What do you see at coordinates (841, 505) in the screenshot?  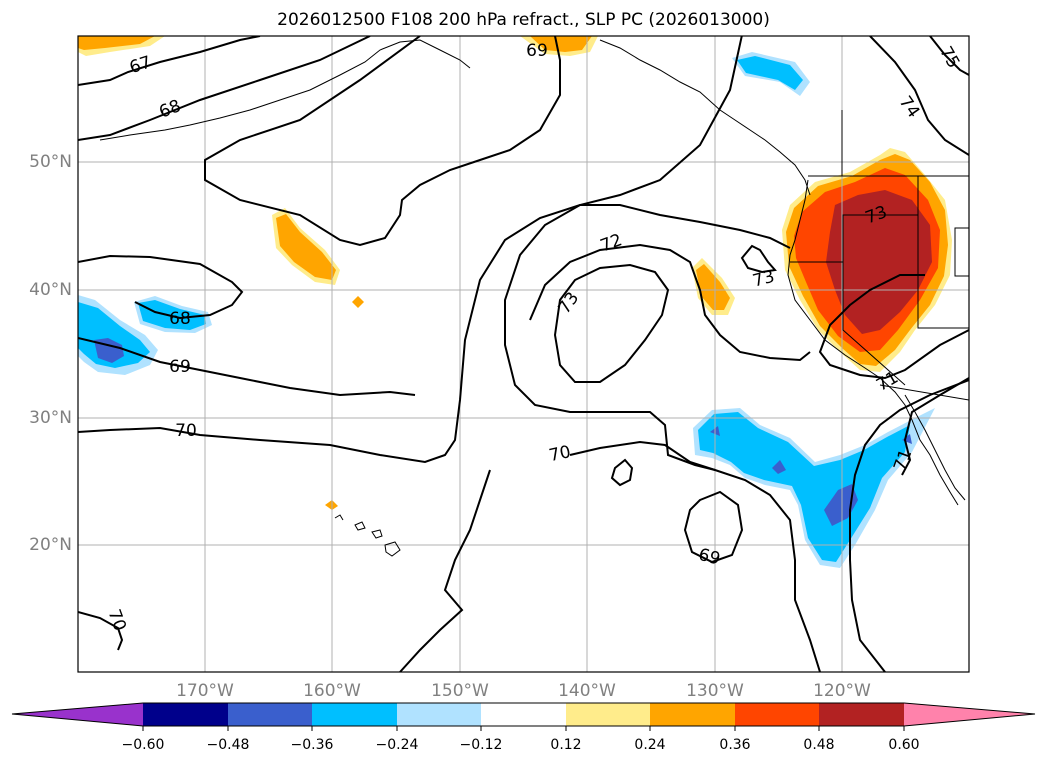 I see `blue-area-east-pacific-core` at bounding box center [841, 505].